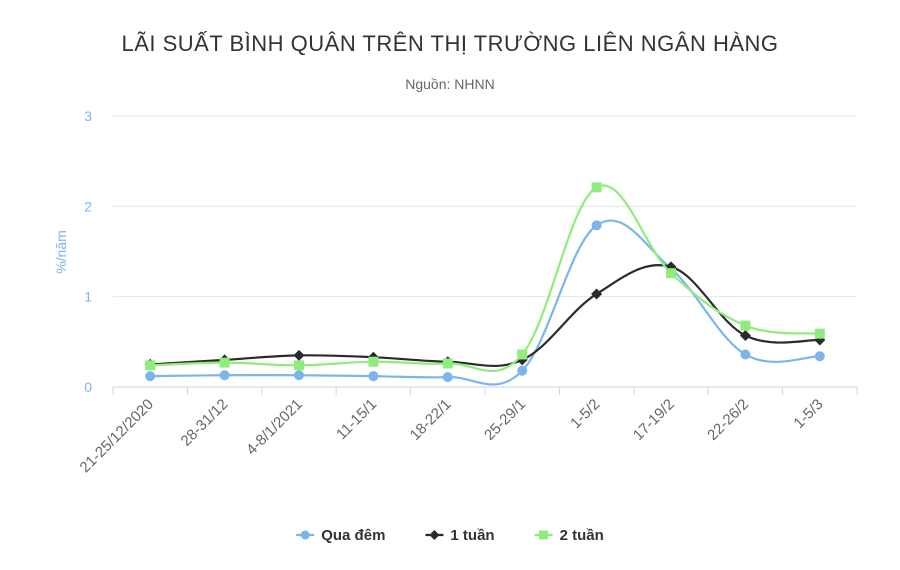 The width and height of the screenshot is (900, 570). What do you see at coordinates (582, 535) in the screenshot?
I see `legend-label: 2 tuần` at bounding box center [582, 535].